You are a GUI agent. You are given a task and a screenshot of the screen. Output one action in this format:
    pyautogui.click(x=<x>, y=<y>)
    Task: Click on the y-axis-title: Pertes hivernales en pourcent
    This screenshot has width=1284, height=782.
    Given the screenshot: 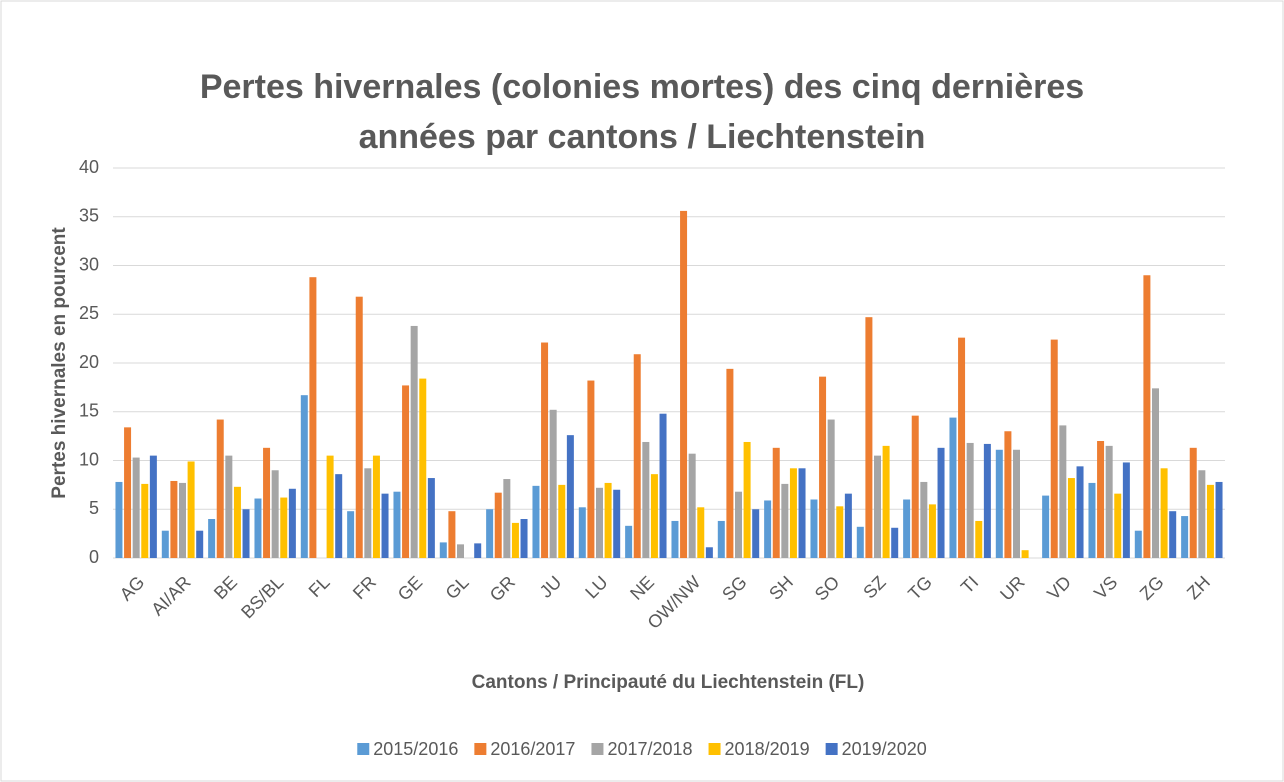 What is the action you would take?
    pyautogui.click(x=59, y=363)
    